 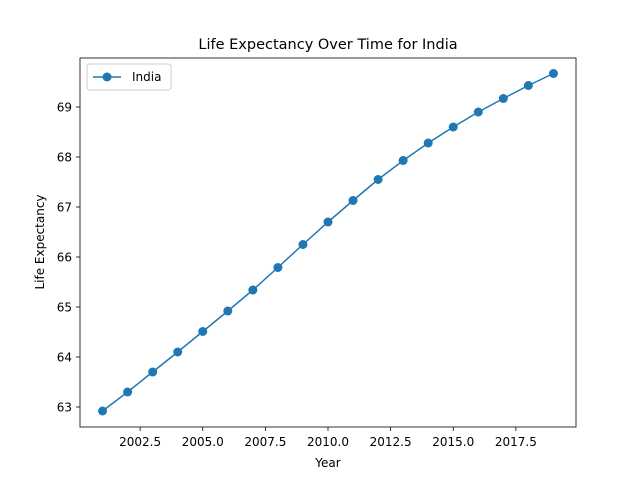 I want to click on x-tick-label: 2017.5, so click(x=516, y=442).